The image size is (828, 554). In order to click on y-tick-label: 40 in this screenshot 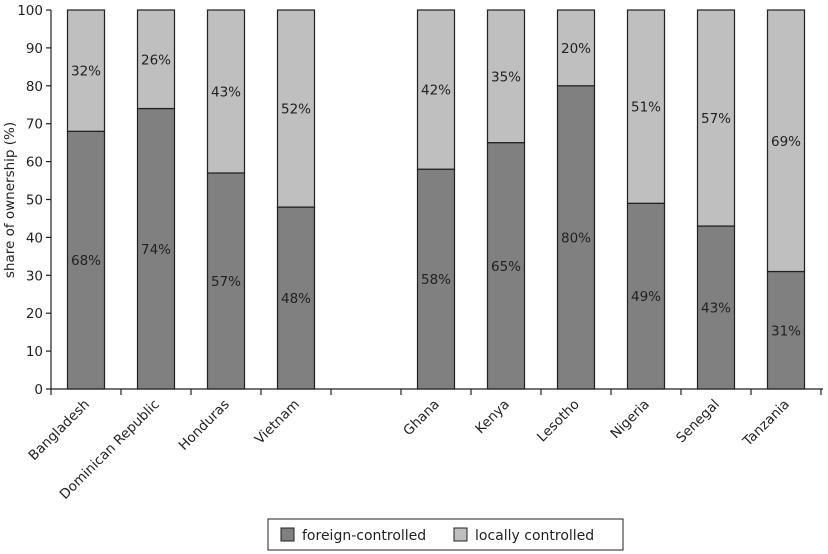, I will do `click(34, 238)`.